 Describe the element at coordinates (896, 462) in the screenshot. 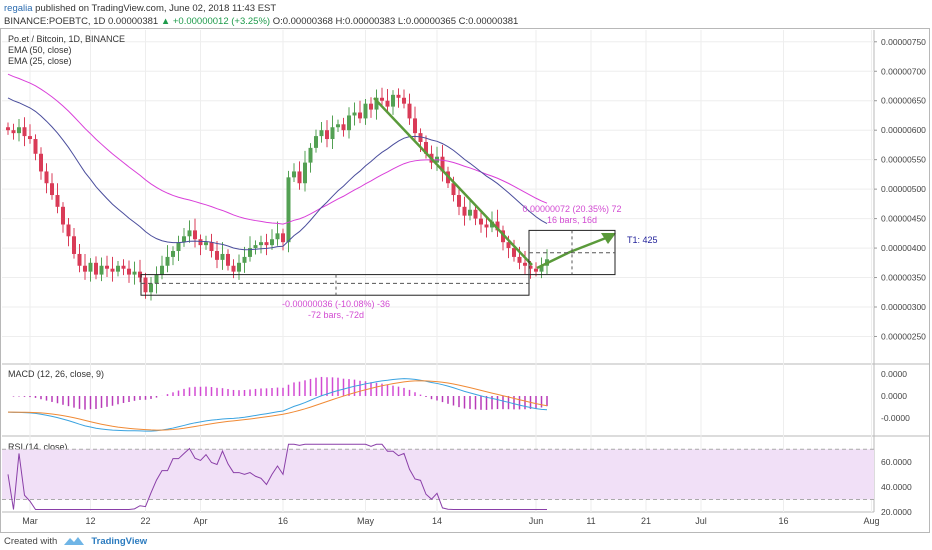

I see `rsi-tick-label: 60.0000` at that location.